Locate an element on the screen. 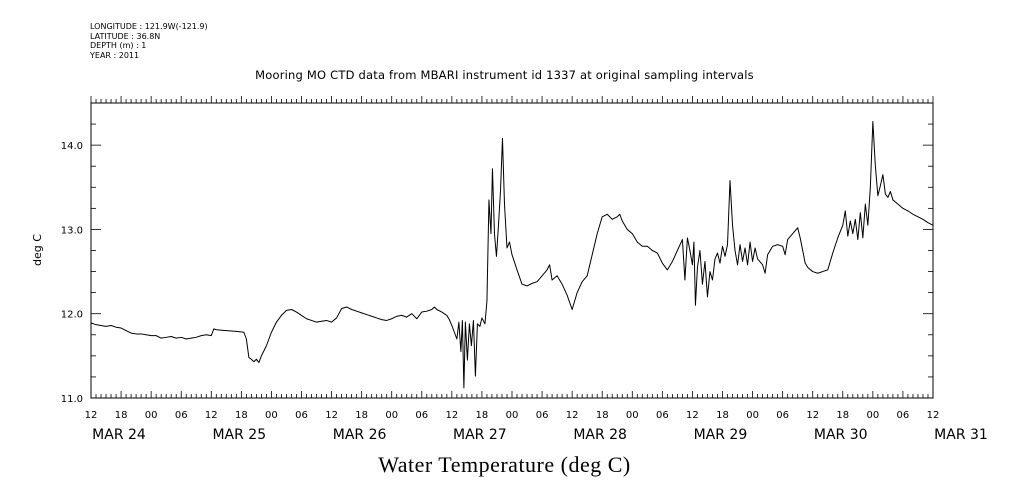 The height and width of the screenshot is (504, 1009). x-date-label: MAR 30 is located at coordinates (841, 435).